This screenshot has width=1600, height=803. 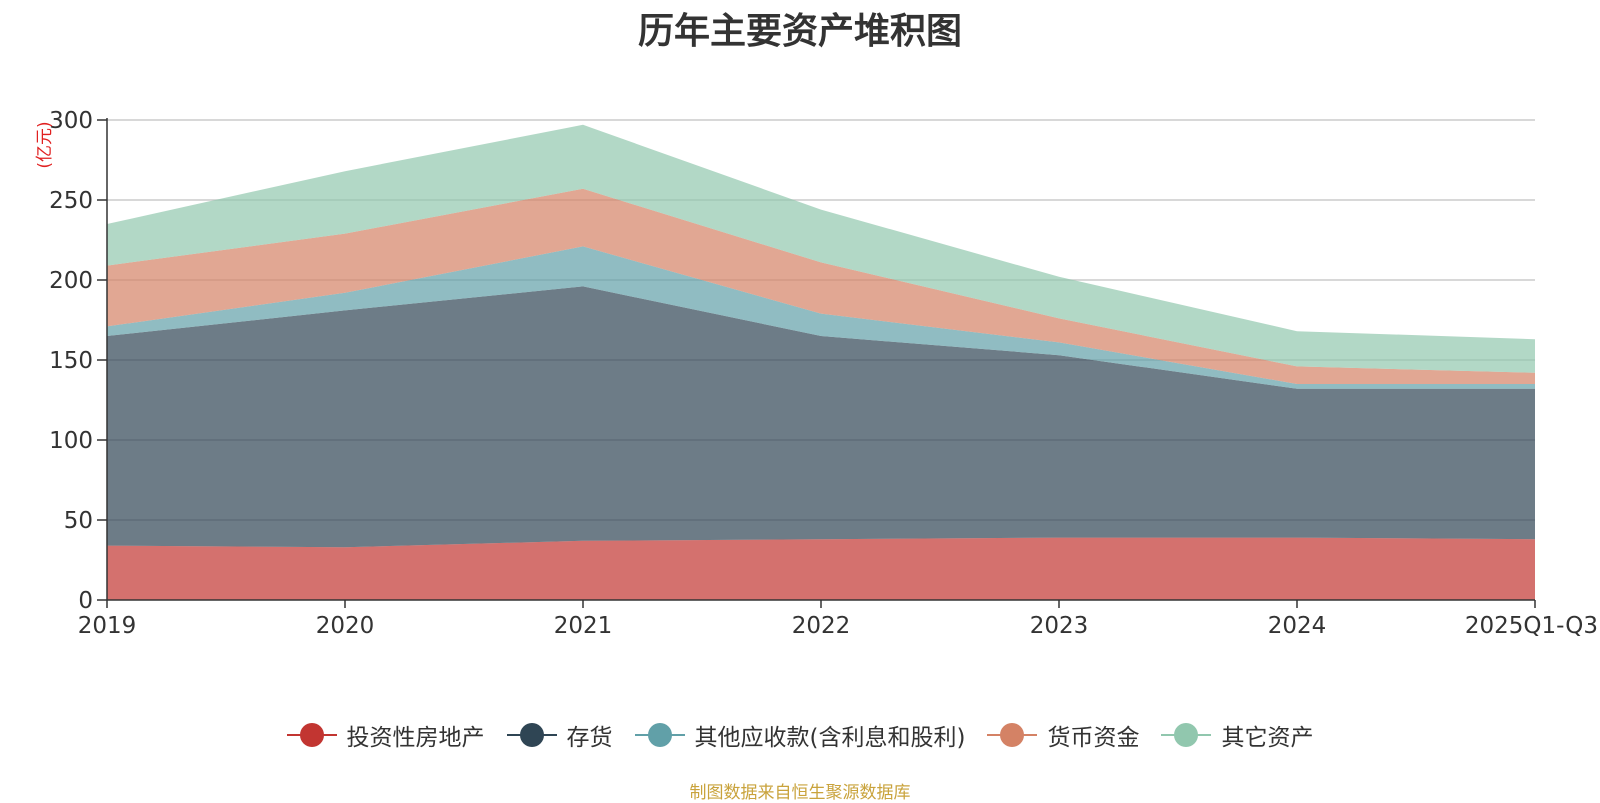 I want to click on x-tick-label: 2023, so click(x=1059, y=626).